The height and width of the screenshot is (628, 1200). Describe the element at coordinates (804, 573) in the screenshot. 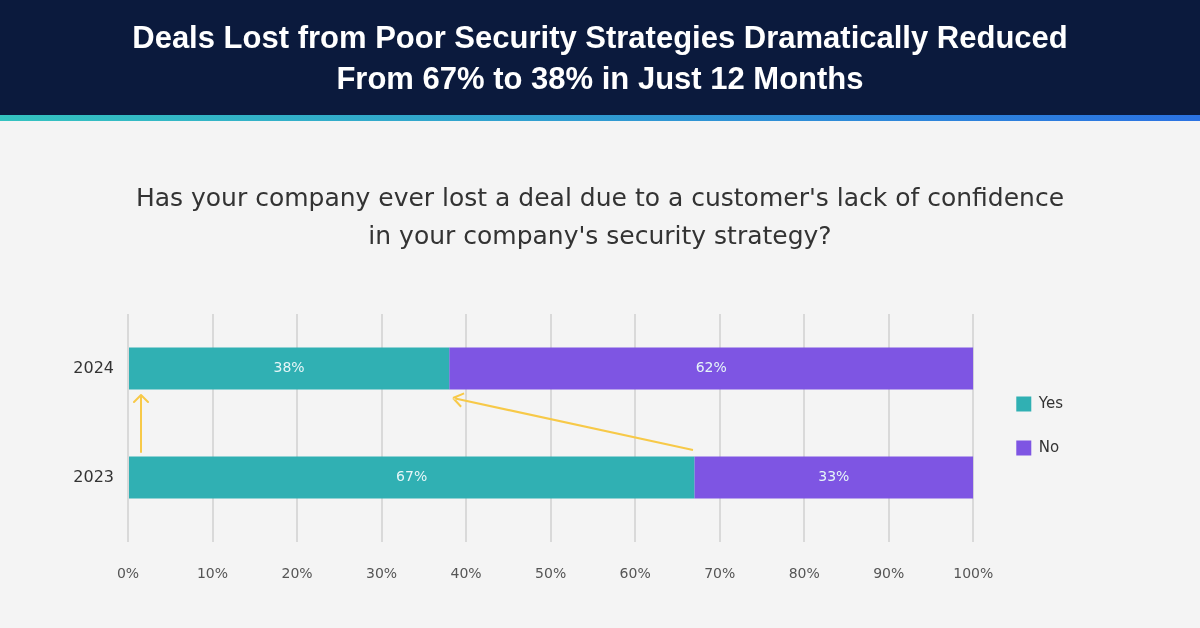

I see `x-tick-label: 80%` at that location.